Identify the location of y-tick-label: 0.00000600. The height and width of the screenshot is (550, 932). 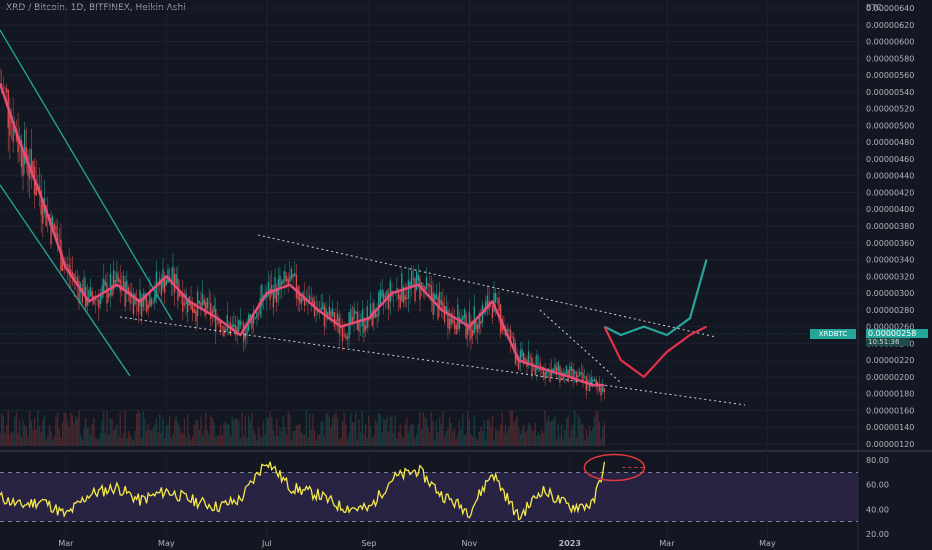
(890, 42).